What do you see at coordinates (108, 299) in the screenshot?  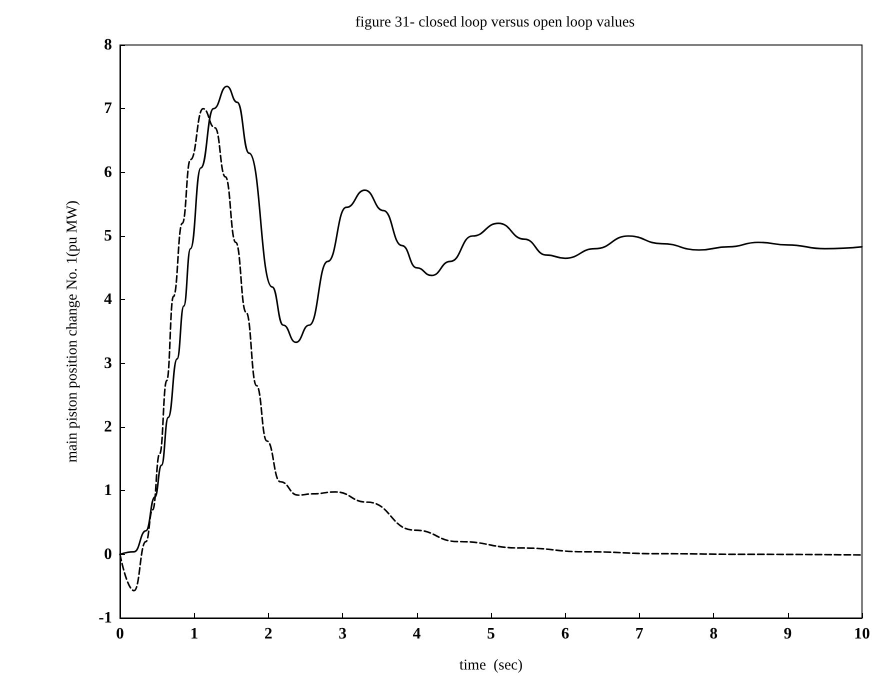 I see `y-tick-label: 4` at bounding box center [108, 299].